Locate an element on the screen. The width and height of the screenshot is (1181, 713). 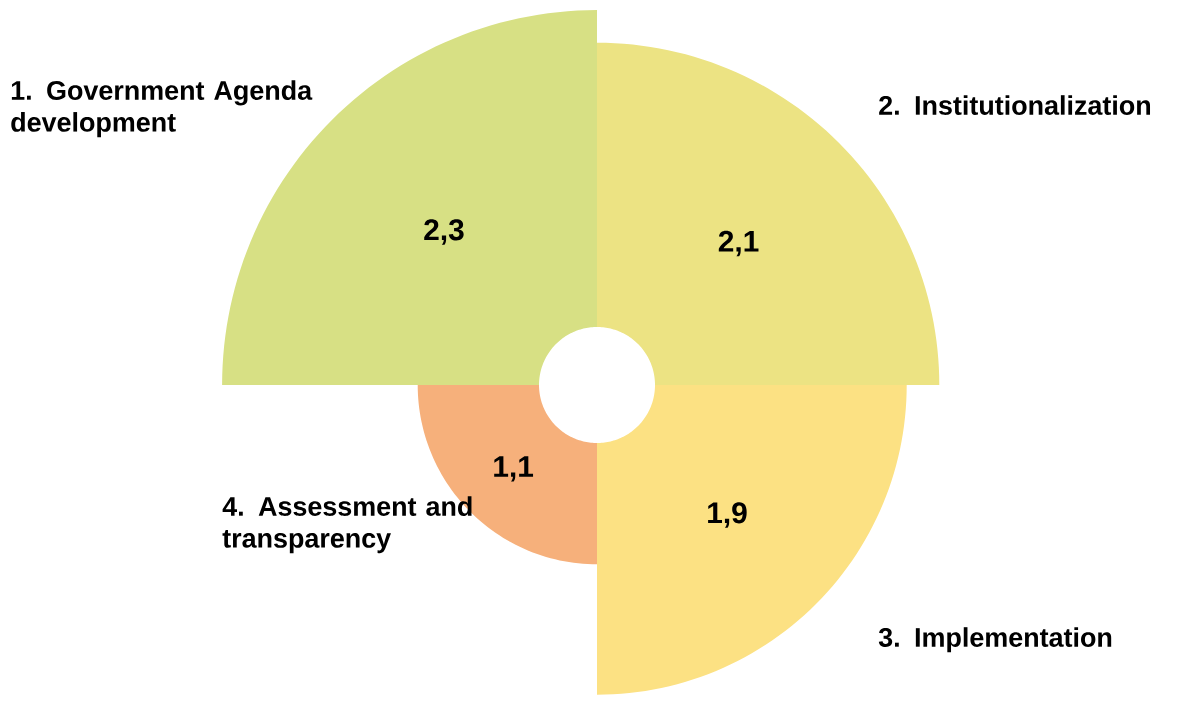
data-label: 2,1 is located at coordinates (738, 243).